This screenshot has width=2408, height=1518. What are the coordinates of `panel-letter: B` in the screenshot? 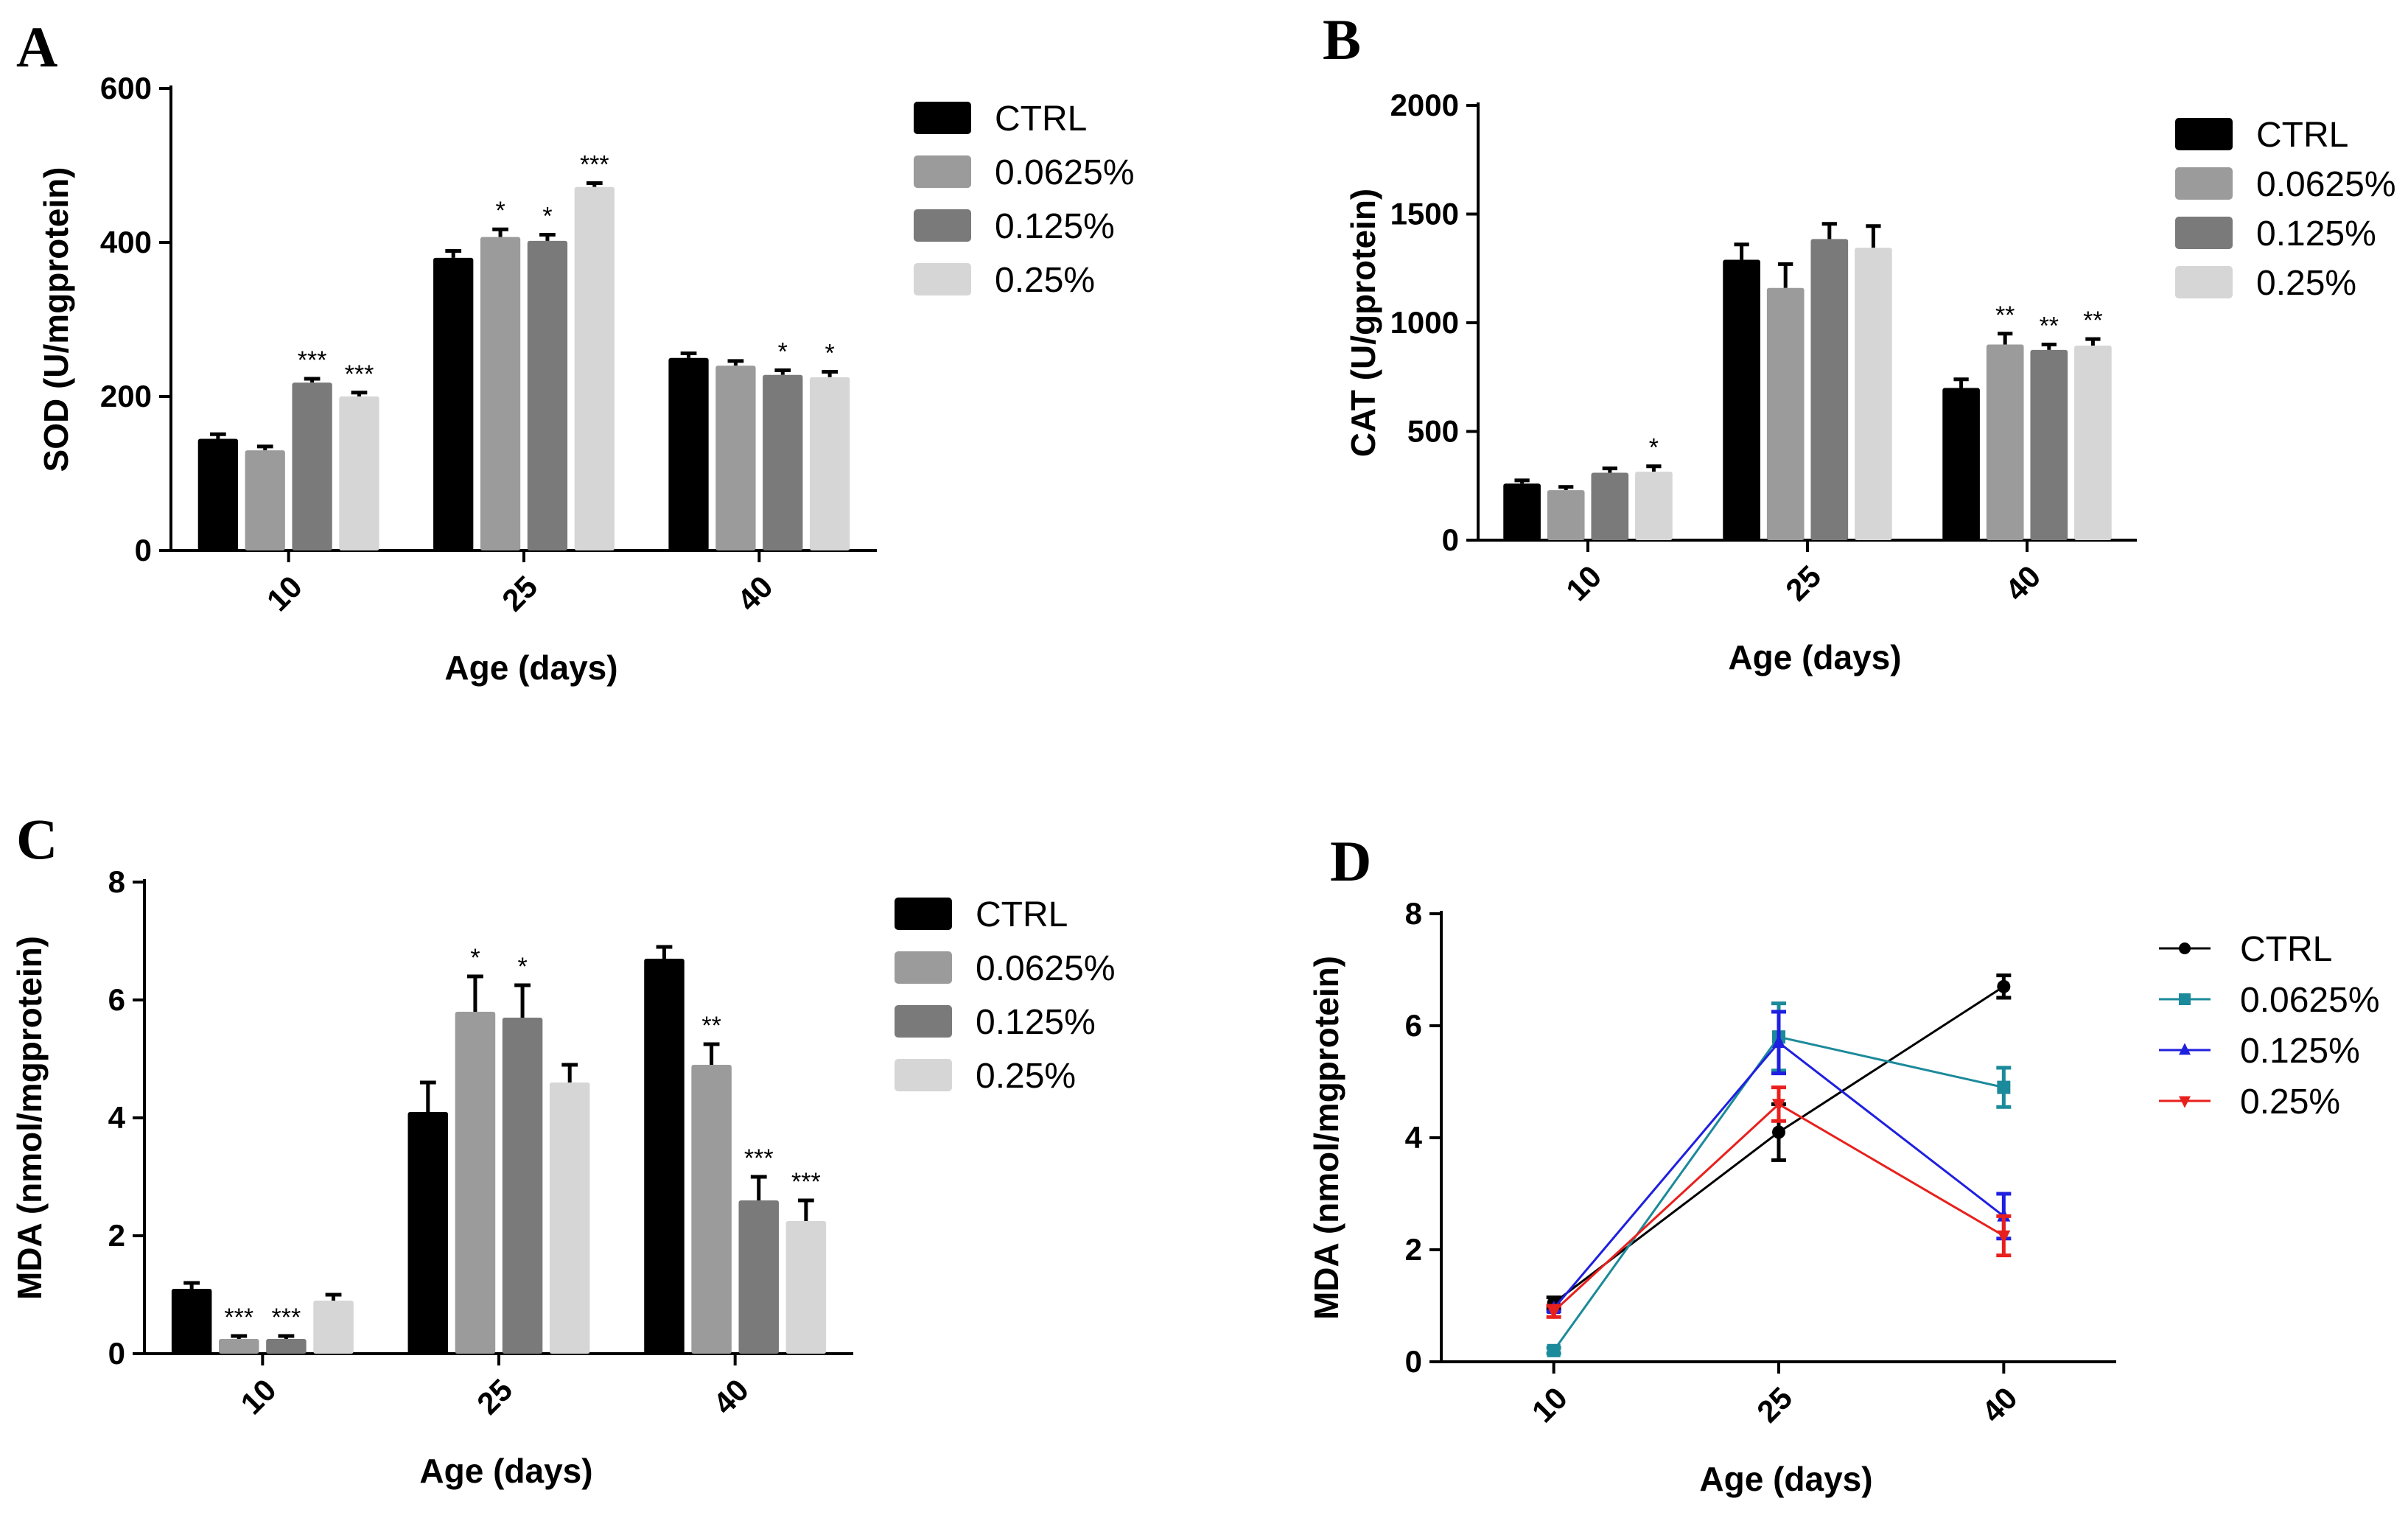 It's located at (1342, 39).